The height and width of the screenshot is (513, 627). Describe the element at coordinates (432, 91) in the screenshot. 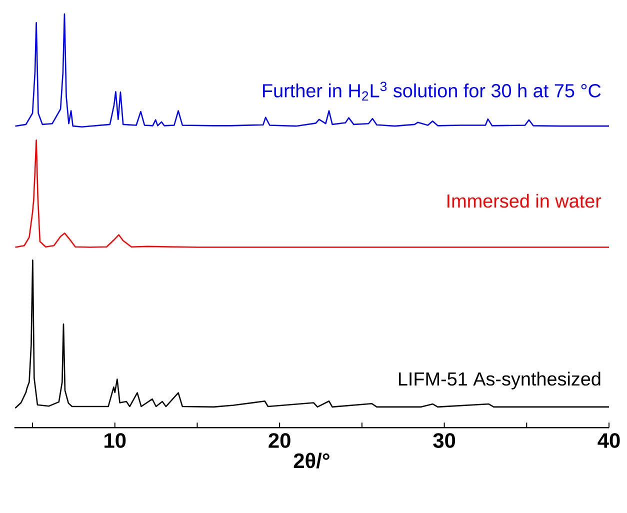

I see `series-label: Further in H$_{2}$L$^{3}$ solution for 30 h at 75 °C` at that location.